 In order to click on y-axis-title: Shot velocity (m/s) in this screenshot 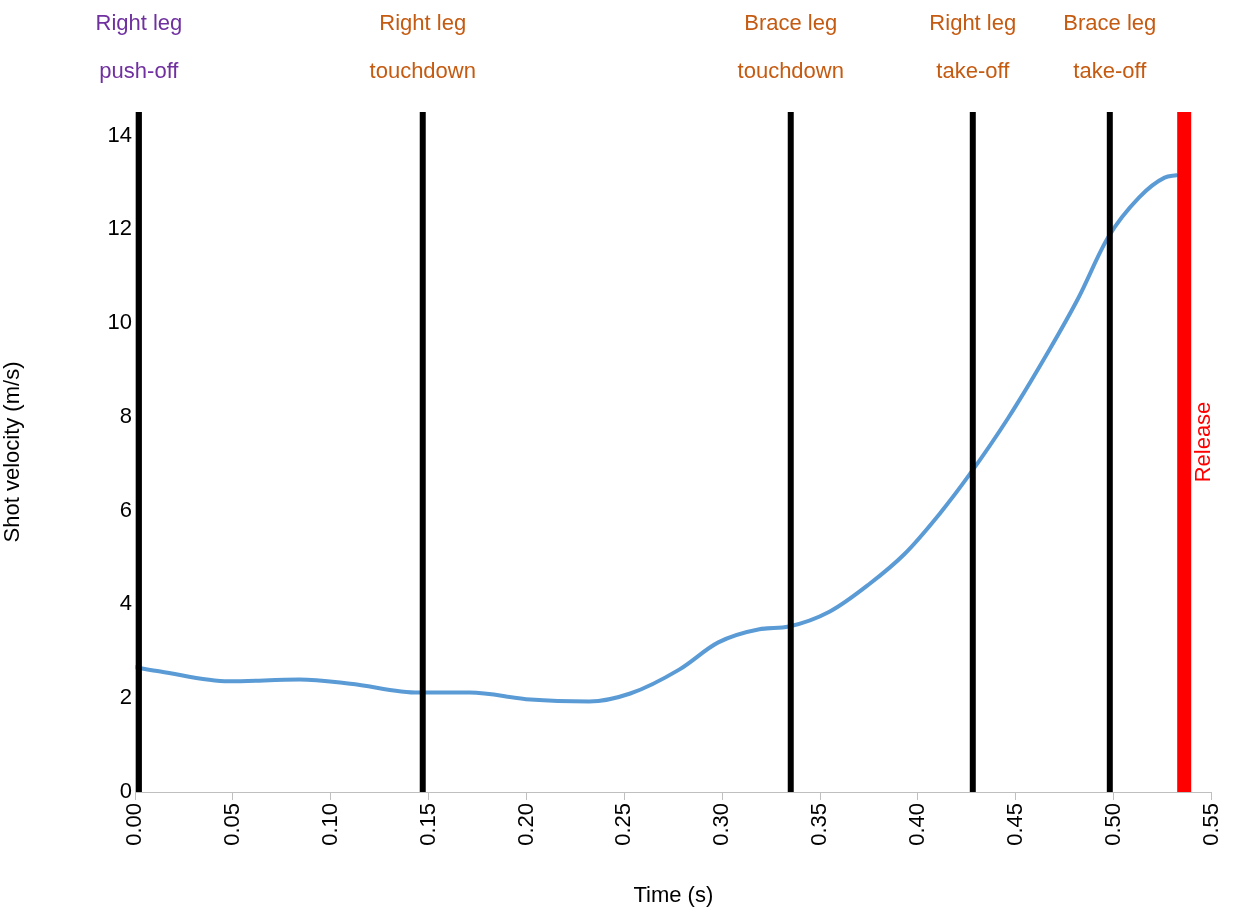, I will do `click(12, 452)`.